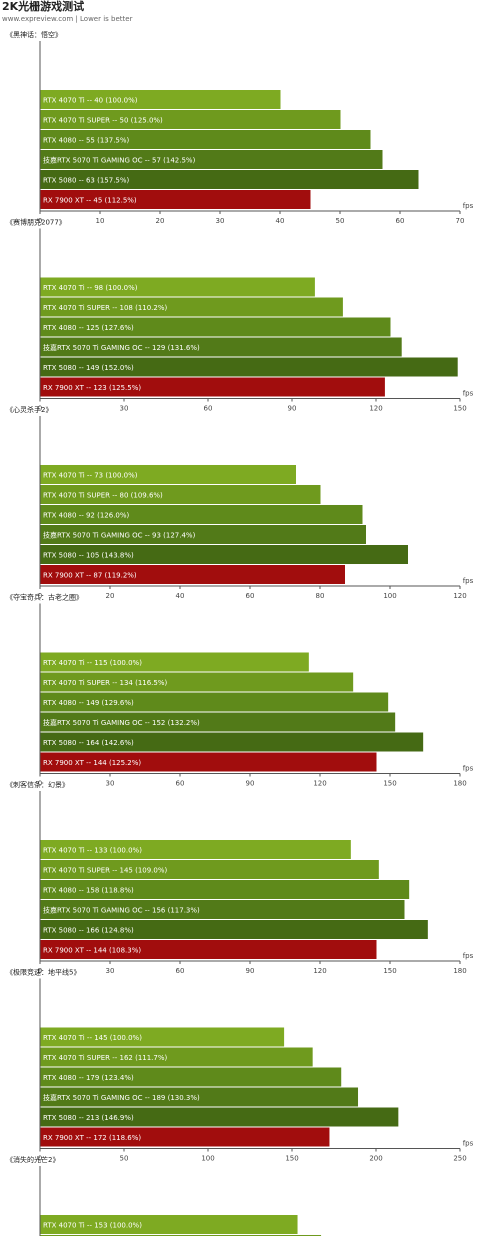 This screenshot has height=1236, width=500. What do you see at coordinates (92, 388) in the screenshot?
I see `bar-label: RX 7900 XT -- 123 (125.5%)` at bounding box center [92, 388].